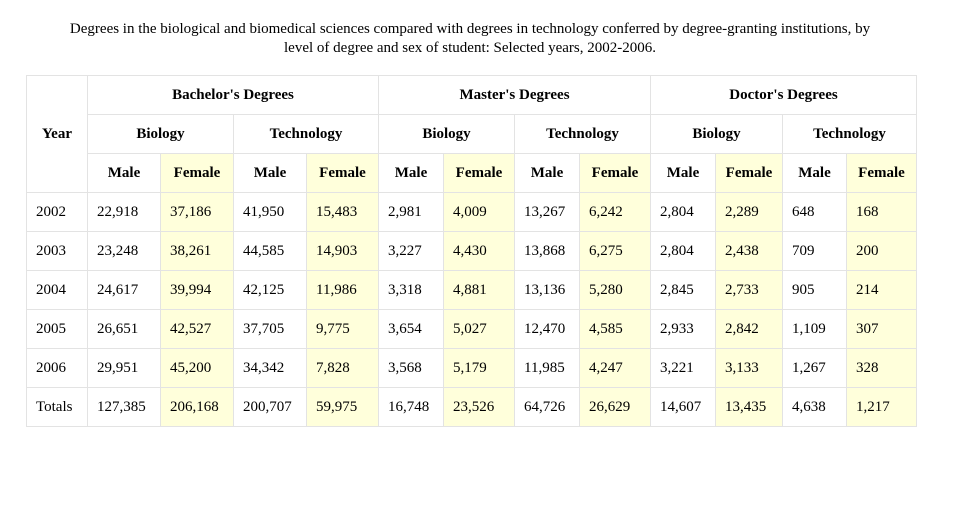  What do you see at coordinates (479, 329) in the screenshot?
I see `female-count-cell: 5,027` at bounding box center [479, 329].